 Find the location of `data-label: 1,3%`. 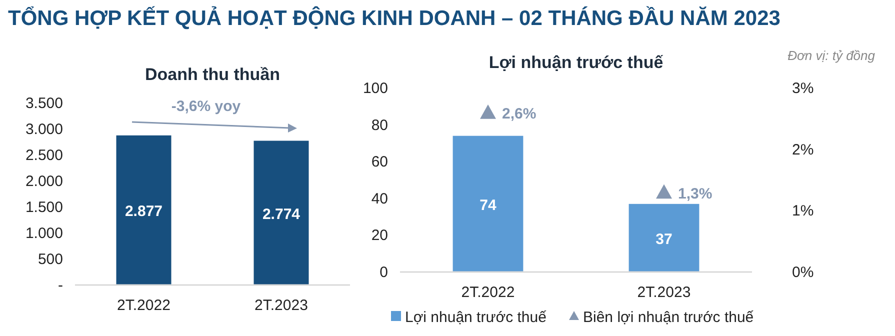

data-label: 1,3% is located at coordinates (695, 193).